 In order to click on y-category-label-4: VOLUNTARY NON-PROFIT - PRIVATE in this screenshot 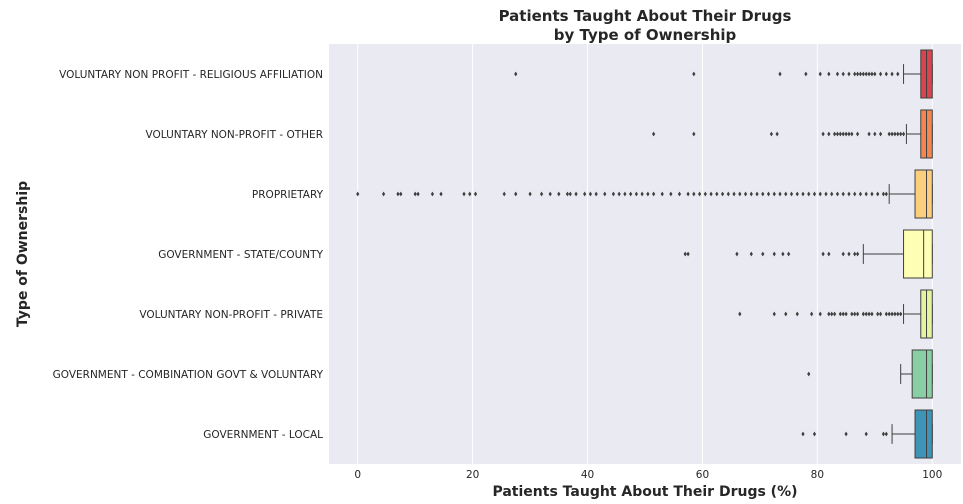, I will do `click(231, 315)`.